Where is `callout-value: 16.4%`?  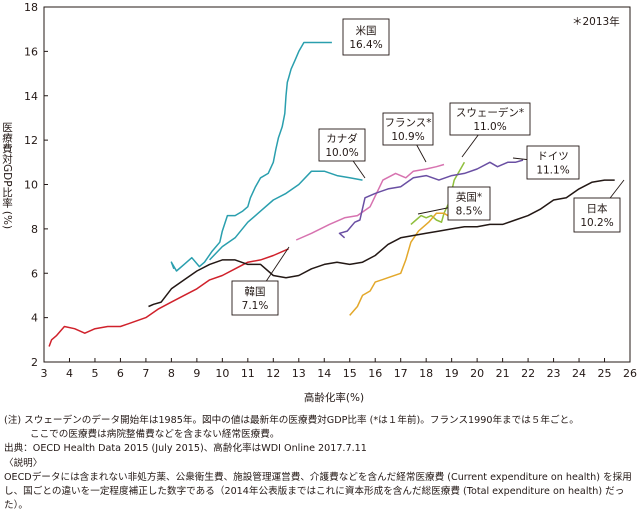 callout-value: 16.4% is located at coordinates (365, 45).